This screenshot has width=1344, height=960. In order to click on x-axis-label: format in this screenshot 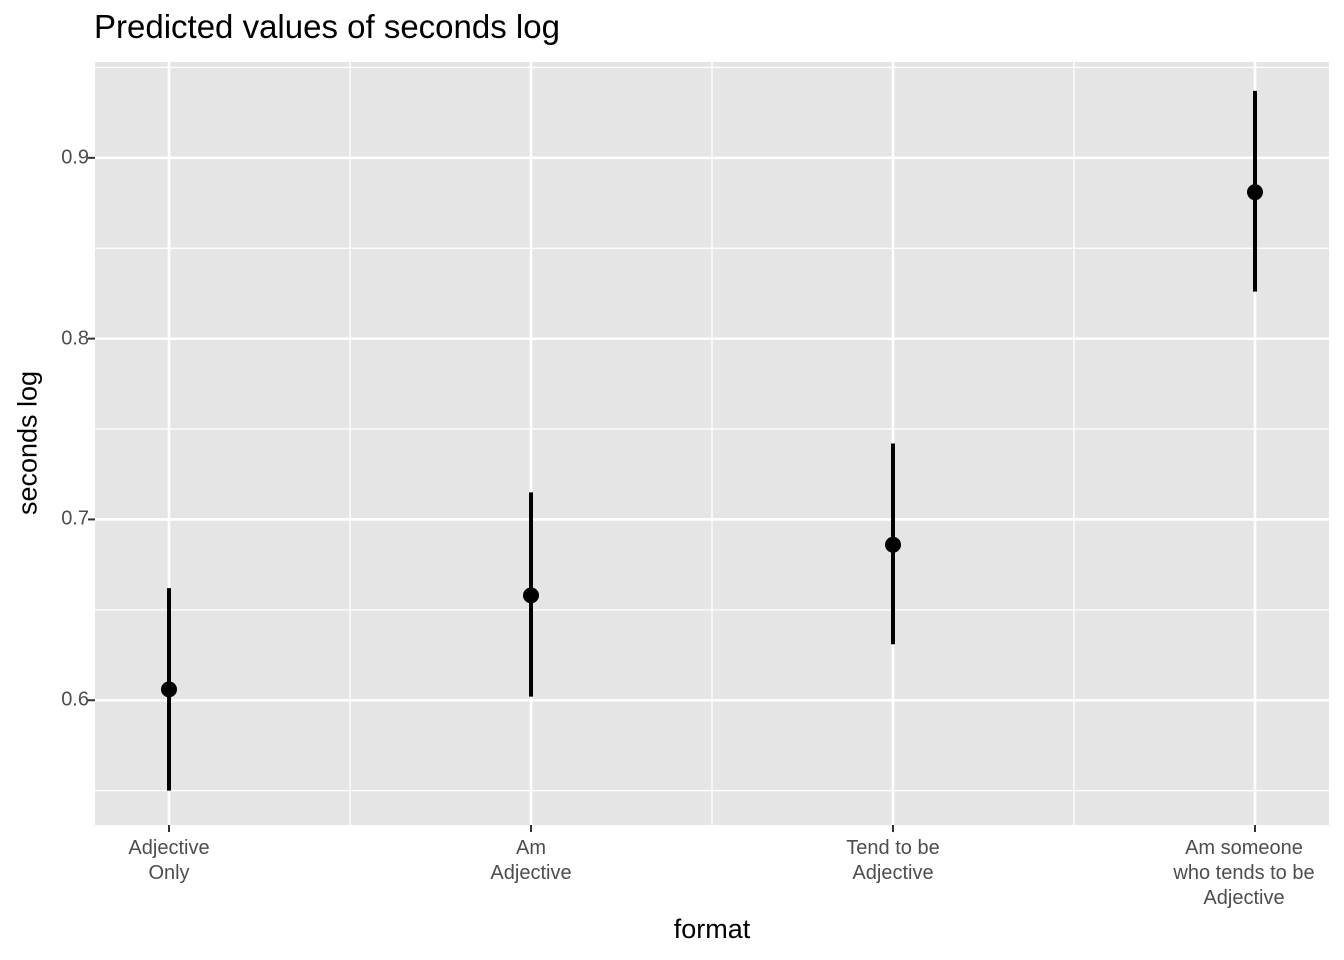, I will do `click(712, 929)`.